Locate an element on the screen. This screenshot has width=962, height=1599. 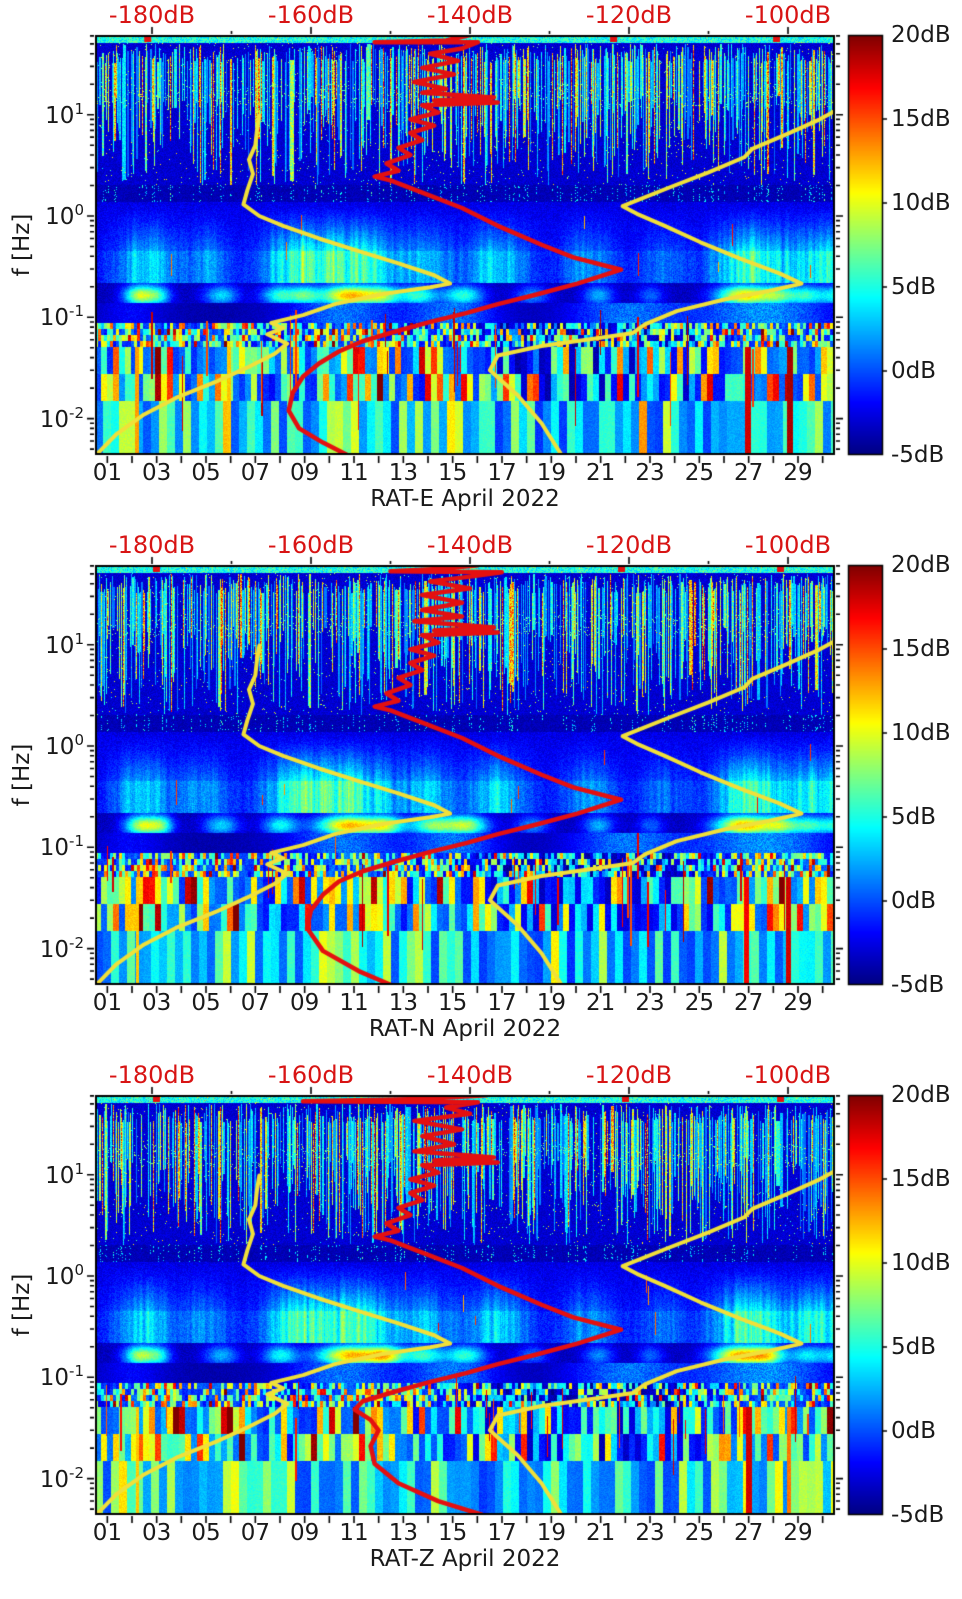
panel-title: RAT-N April 2022 is located at coordinates (465, 1029).